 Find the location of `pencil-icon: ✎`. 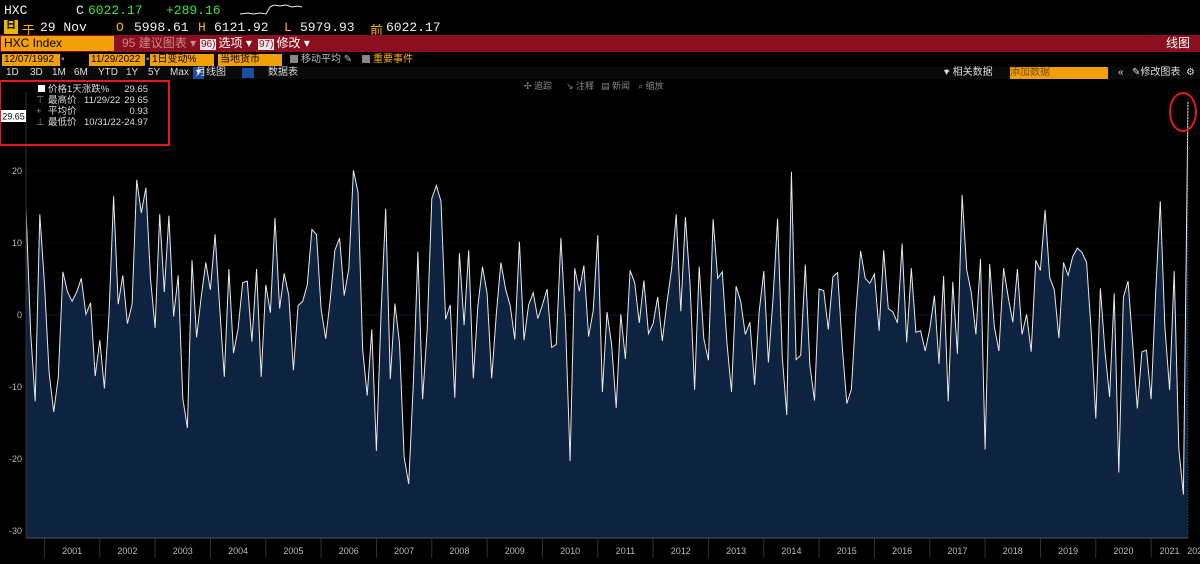

pencil-icon: ✎ is located at coordinates (348, 59).